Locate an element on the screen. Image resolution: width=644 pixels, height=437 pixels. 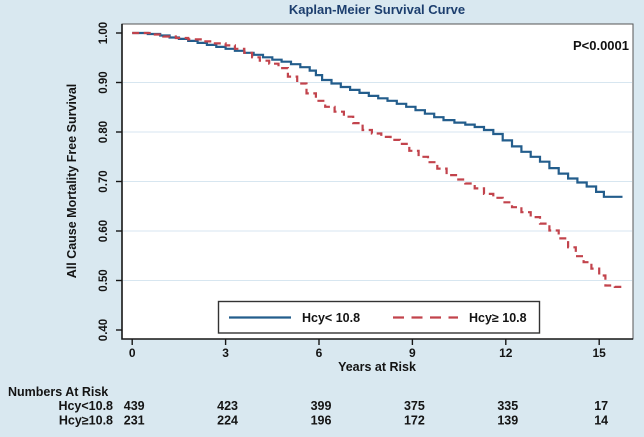
y-tick-label: 0.70 is located at coordinates (104, 181).